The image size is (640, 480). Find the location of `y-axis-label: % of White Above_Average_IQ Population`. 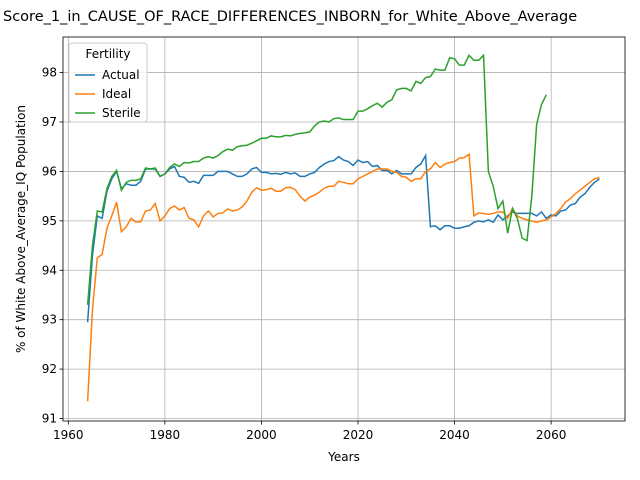

y-axis-label: % of White Above_Average_IQ Population is located at coordinates (21, 229).